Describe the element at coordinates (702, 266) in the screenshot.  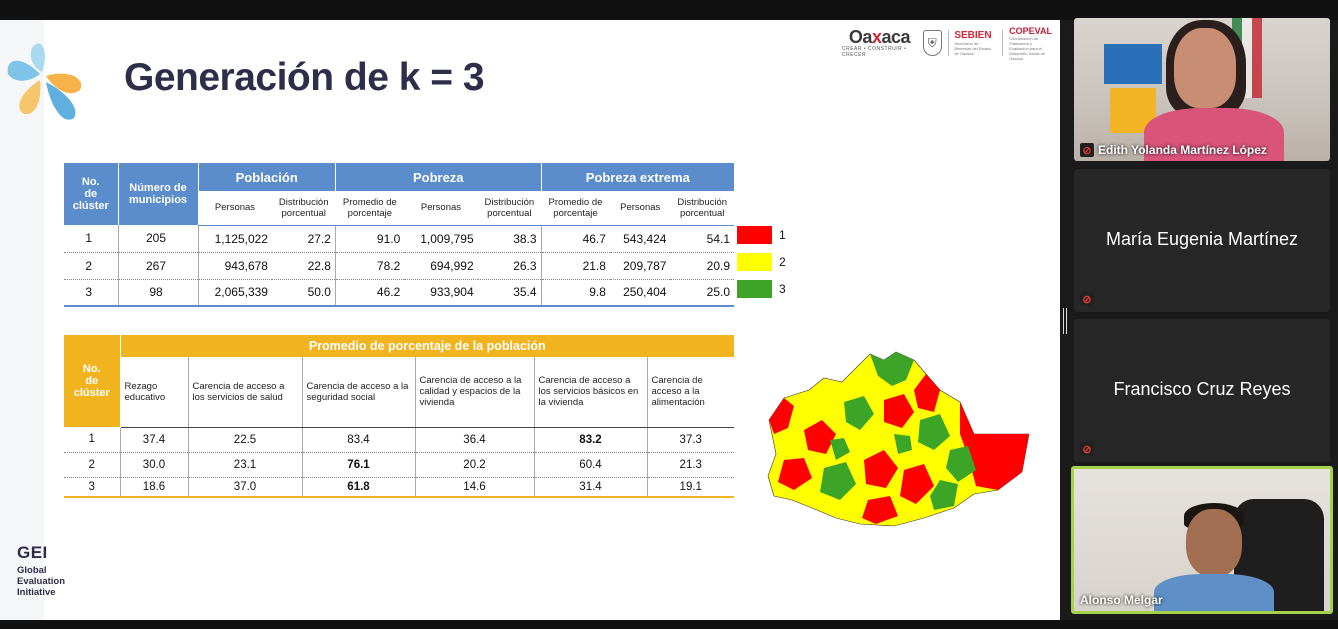
I see `cell-value: 20.9` at that location.